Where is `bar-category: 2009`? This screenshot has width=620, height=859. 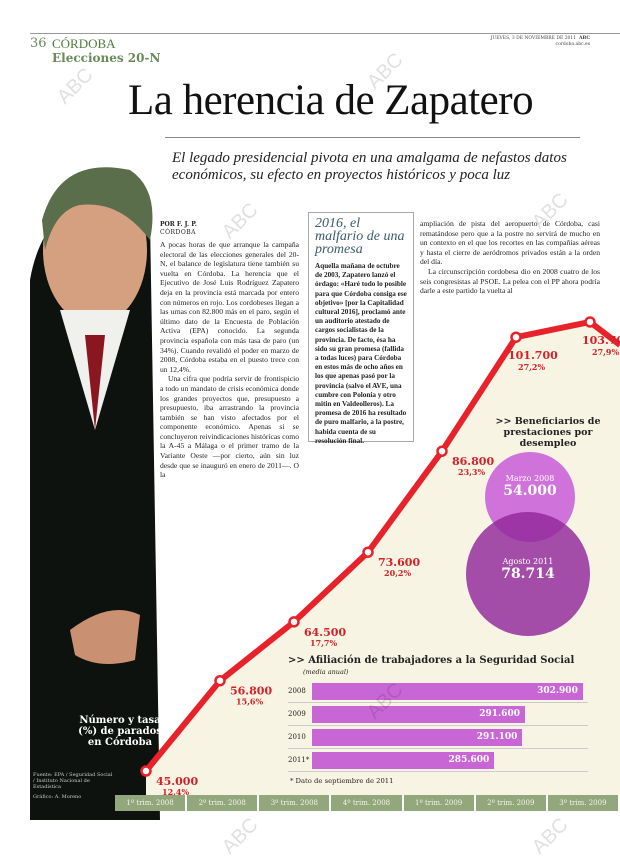
bar-category: 2009 is located at coordinates (297, 714).